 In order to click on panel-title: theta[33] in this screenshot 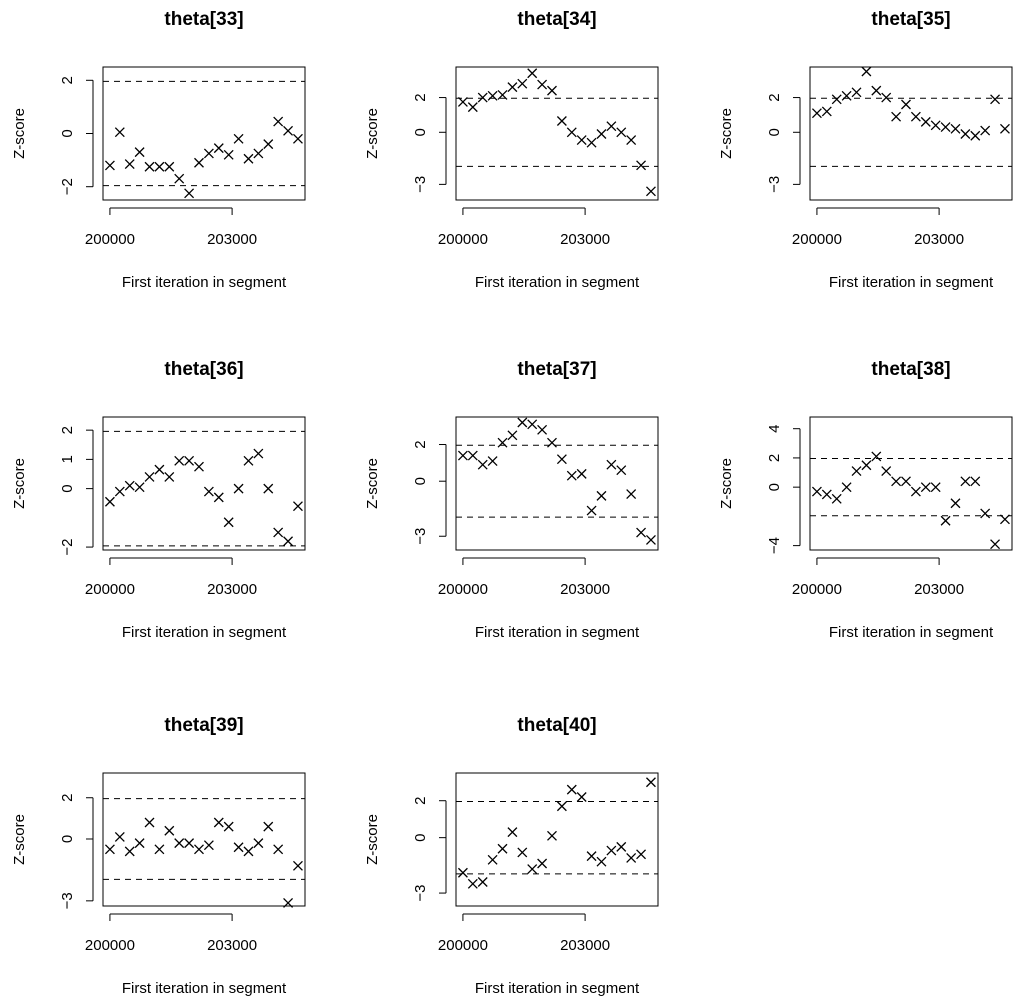, I will do `click(203, 19)`.